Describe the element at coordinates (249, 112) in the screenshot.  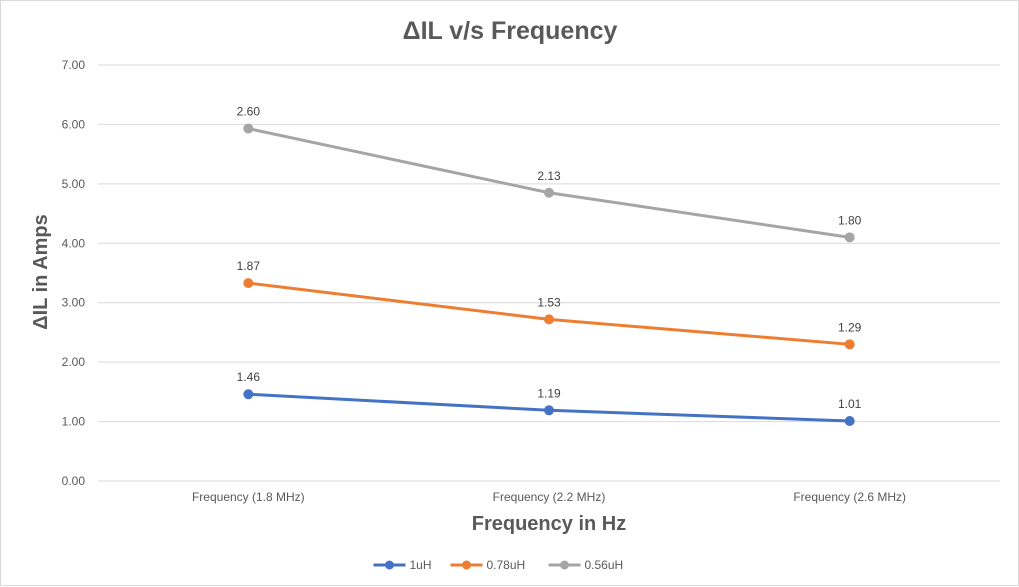
I see `data-label: 2.60` at that location.